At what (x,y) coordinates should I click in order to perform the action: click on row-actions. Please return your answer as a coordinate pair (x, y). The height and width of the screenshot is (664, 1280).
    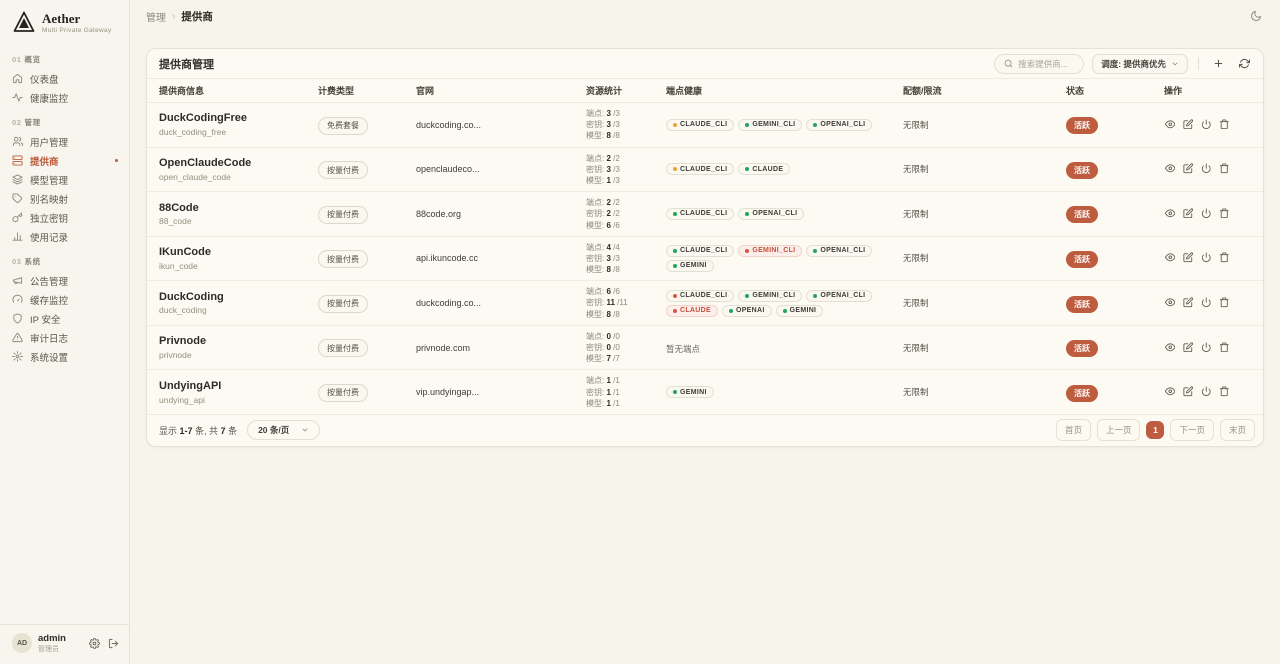
    Looking at the image, I should click on (1207, 347).